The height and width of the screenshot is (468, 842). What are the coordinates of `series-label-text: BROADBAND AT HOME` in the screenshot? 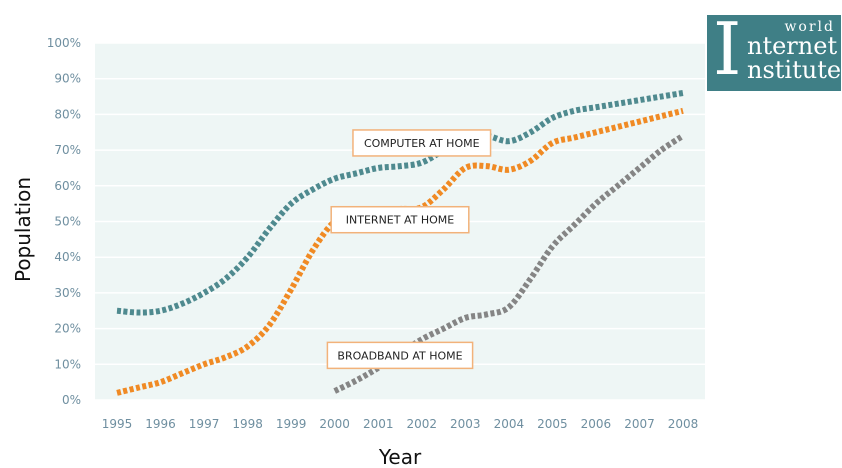 It's located at (399, 355).